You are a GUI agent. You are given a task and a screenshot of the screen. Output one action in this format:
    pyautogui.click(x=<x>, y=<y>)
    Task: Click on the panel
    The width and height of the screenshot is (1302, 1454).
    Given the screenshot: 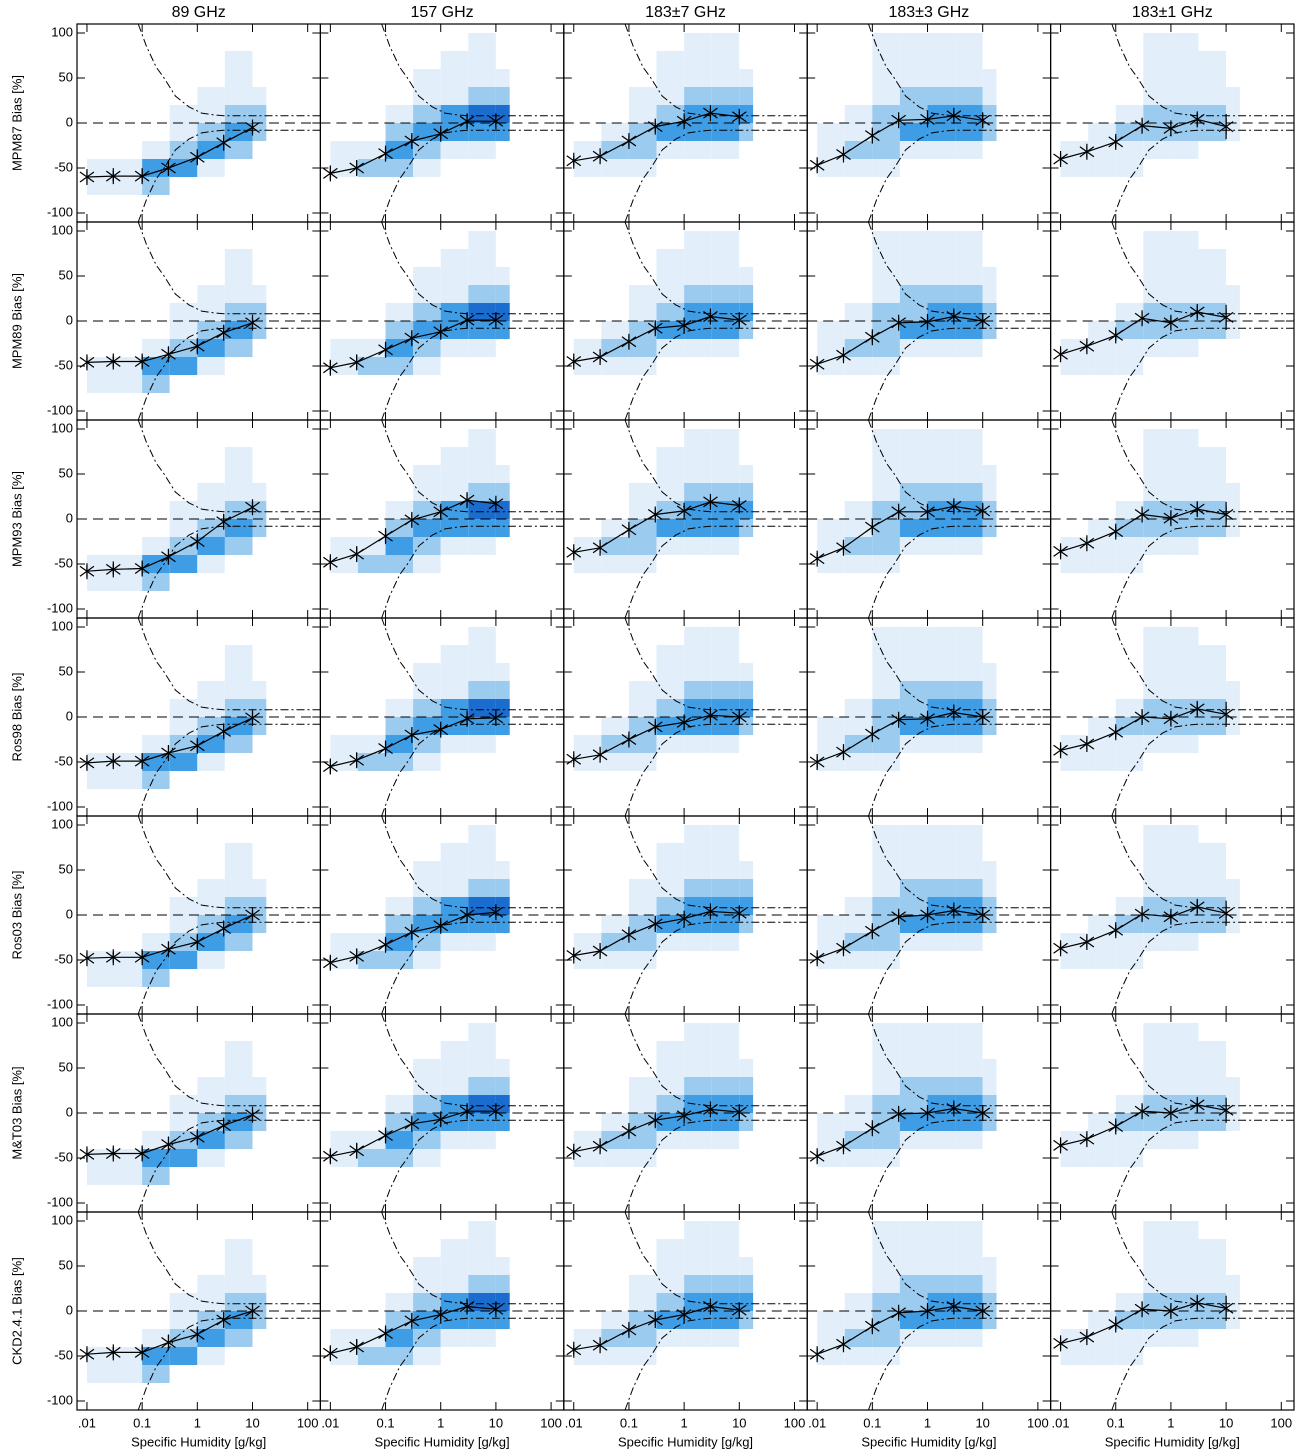 What is the action you would take?
    pyautogui.click(x=442, y=321)
    